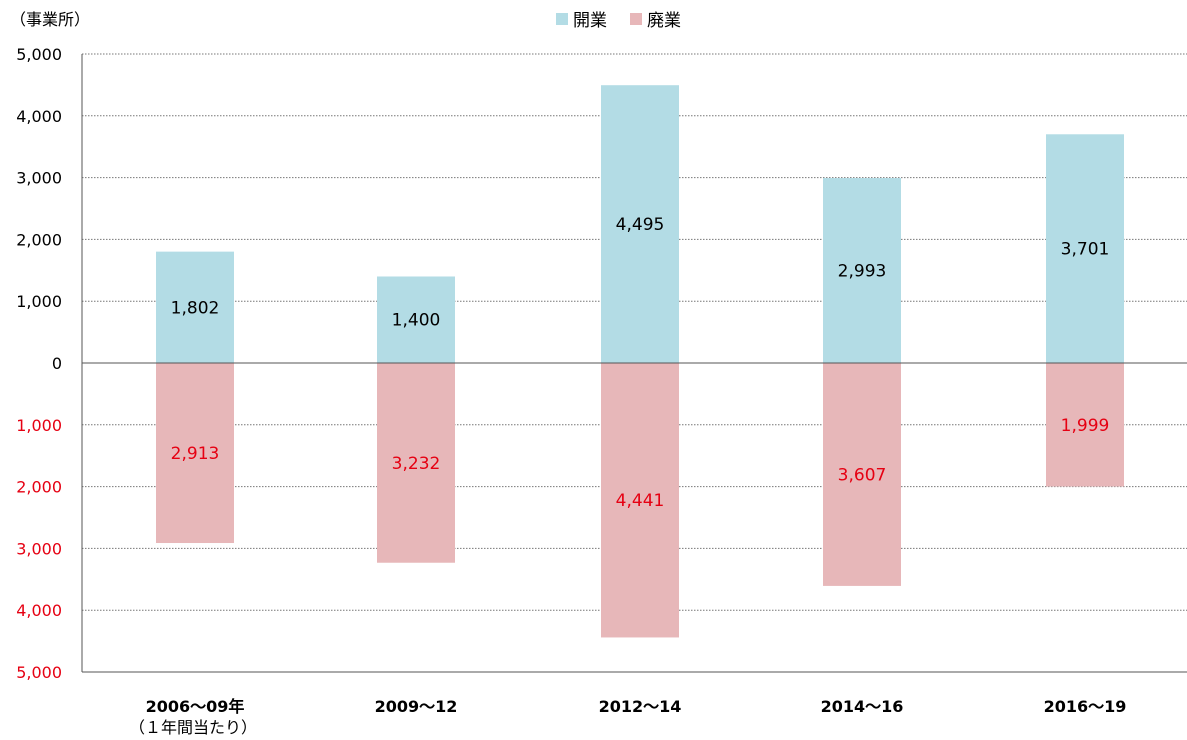 This screenshot has height=740, width=1187. What do you see at coordinates (50, 19) in the screenshot?
I see `unit-label: （事業所）` at bounding box center [50, 19].